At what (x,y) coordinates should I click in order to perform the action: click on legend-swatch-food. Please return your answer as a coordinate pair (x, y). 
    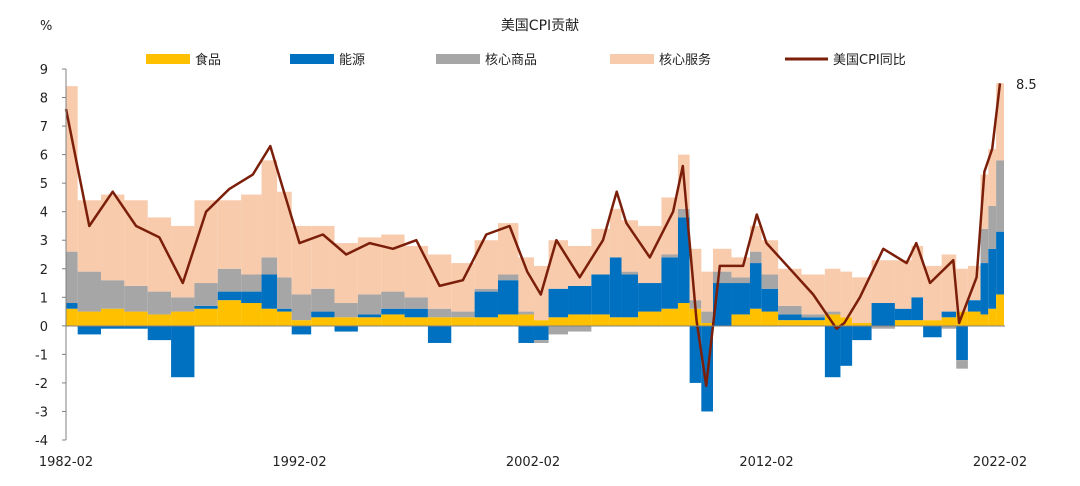
    Looking at the image, I should click on (168, 59).